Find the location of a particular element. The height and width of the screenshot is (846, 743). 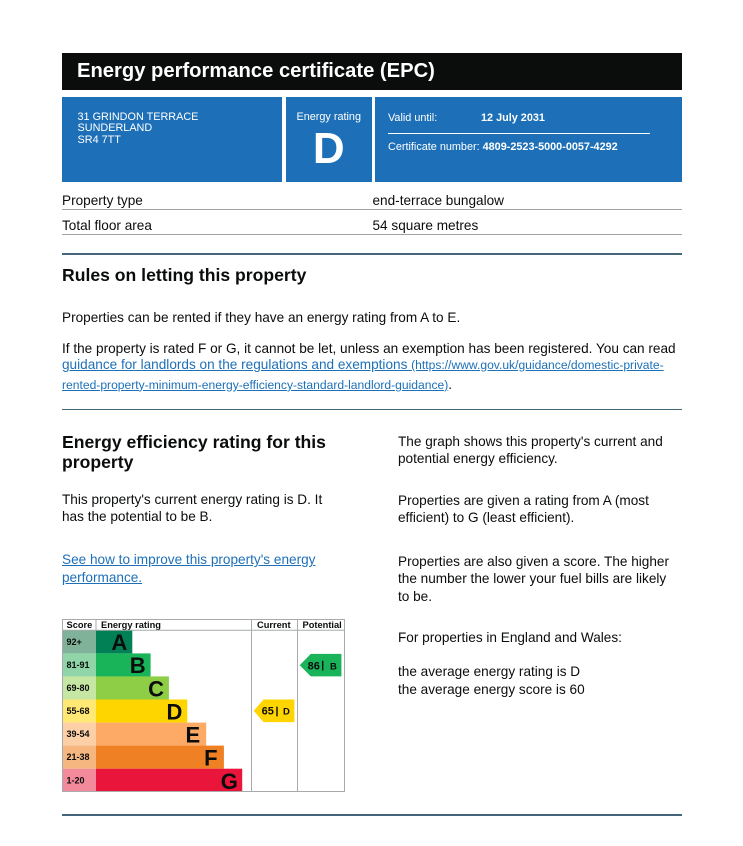

svg-text: 21-38 is located at coordinates (78, 757).